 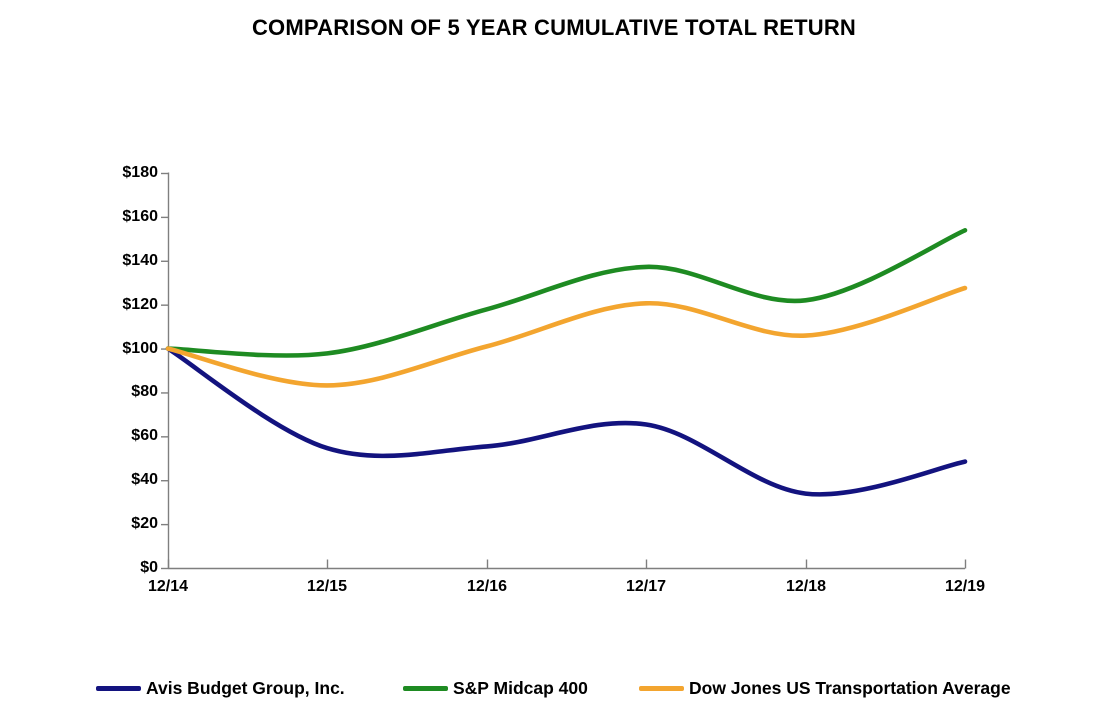 I want to click on y-tick-label: $140, so click(x=140, y=260).